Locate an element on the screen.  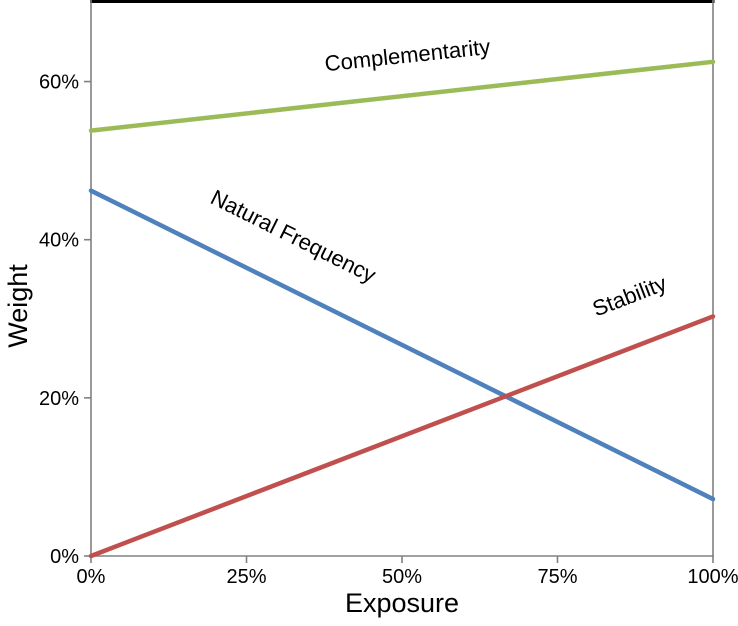
series-label-natural-frequency: Natural Frequency is located at coordinates (293, 236).